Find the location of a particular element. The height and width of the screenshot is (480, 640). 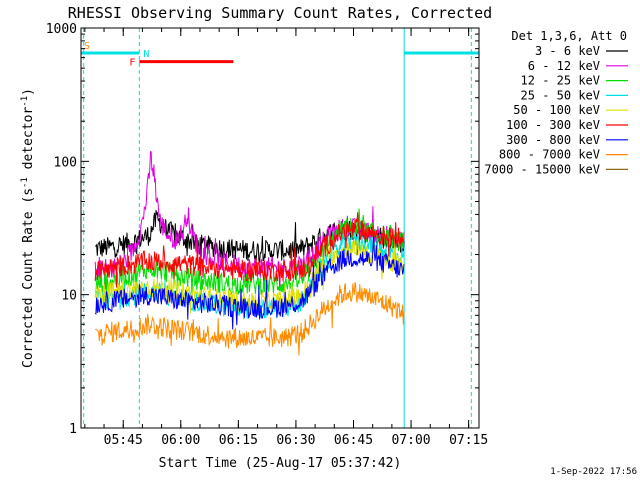

x-tick-label: 06:30 is located at coordinates (295, 440).